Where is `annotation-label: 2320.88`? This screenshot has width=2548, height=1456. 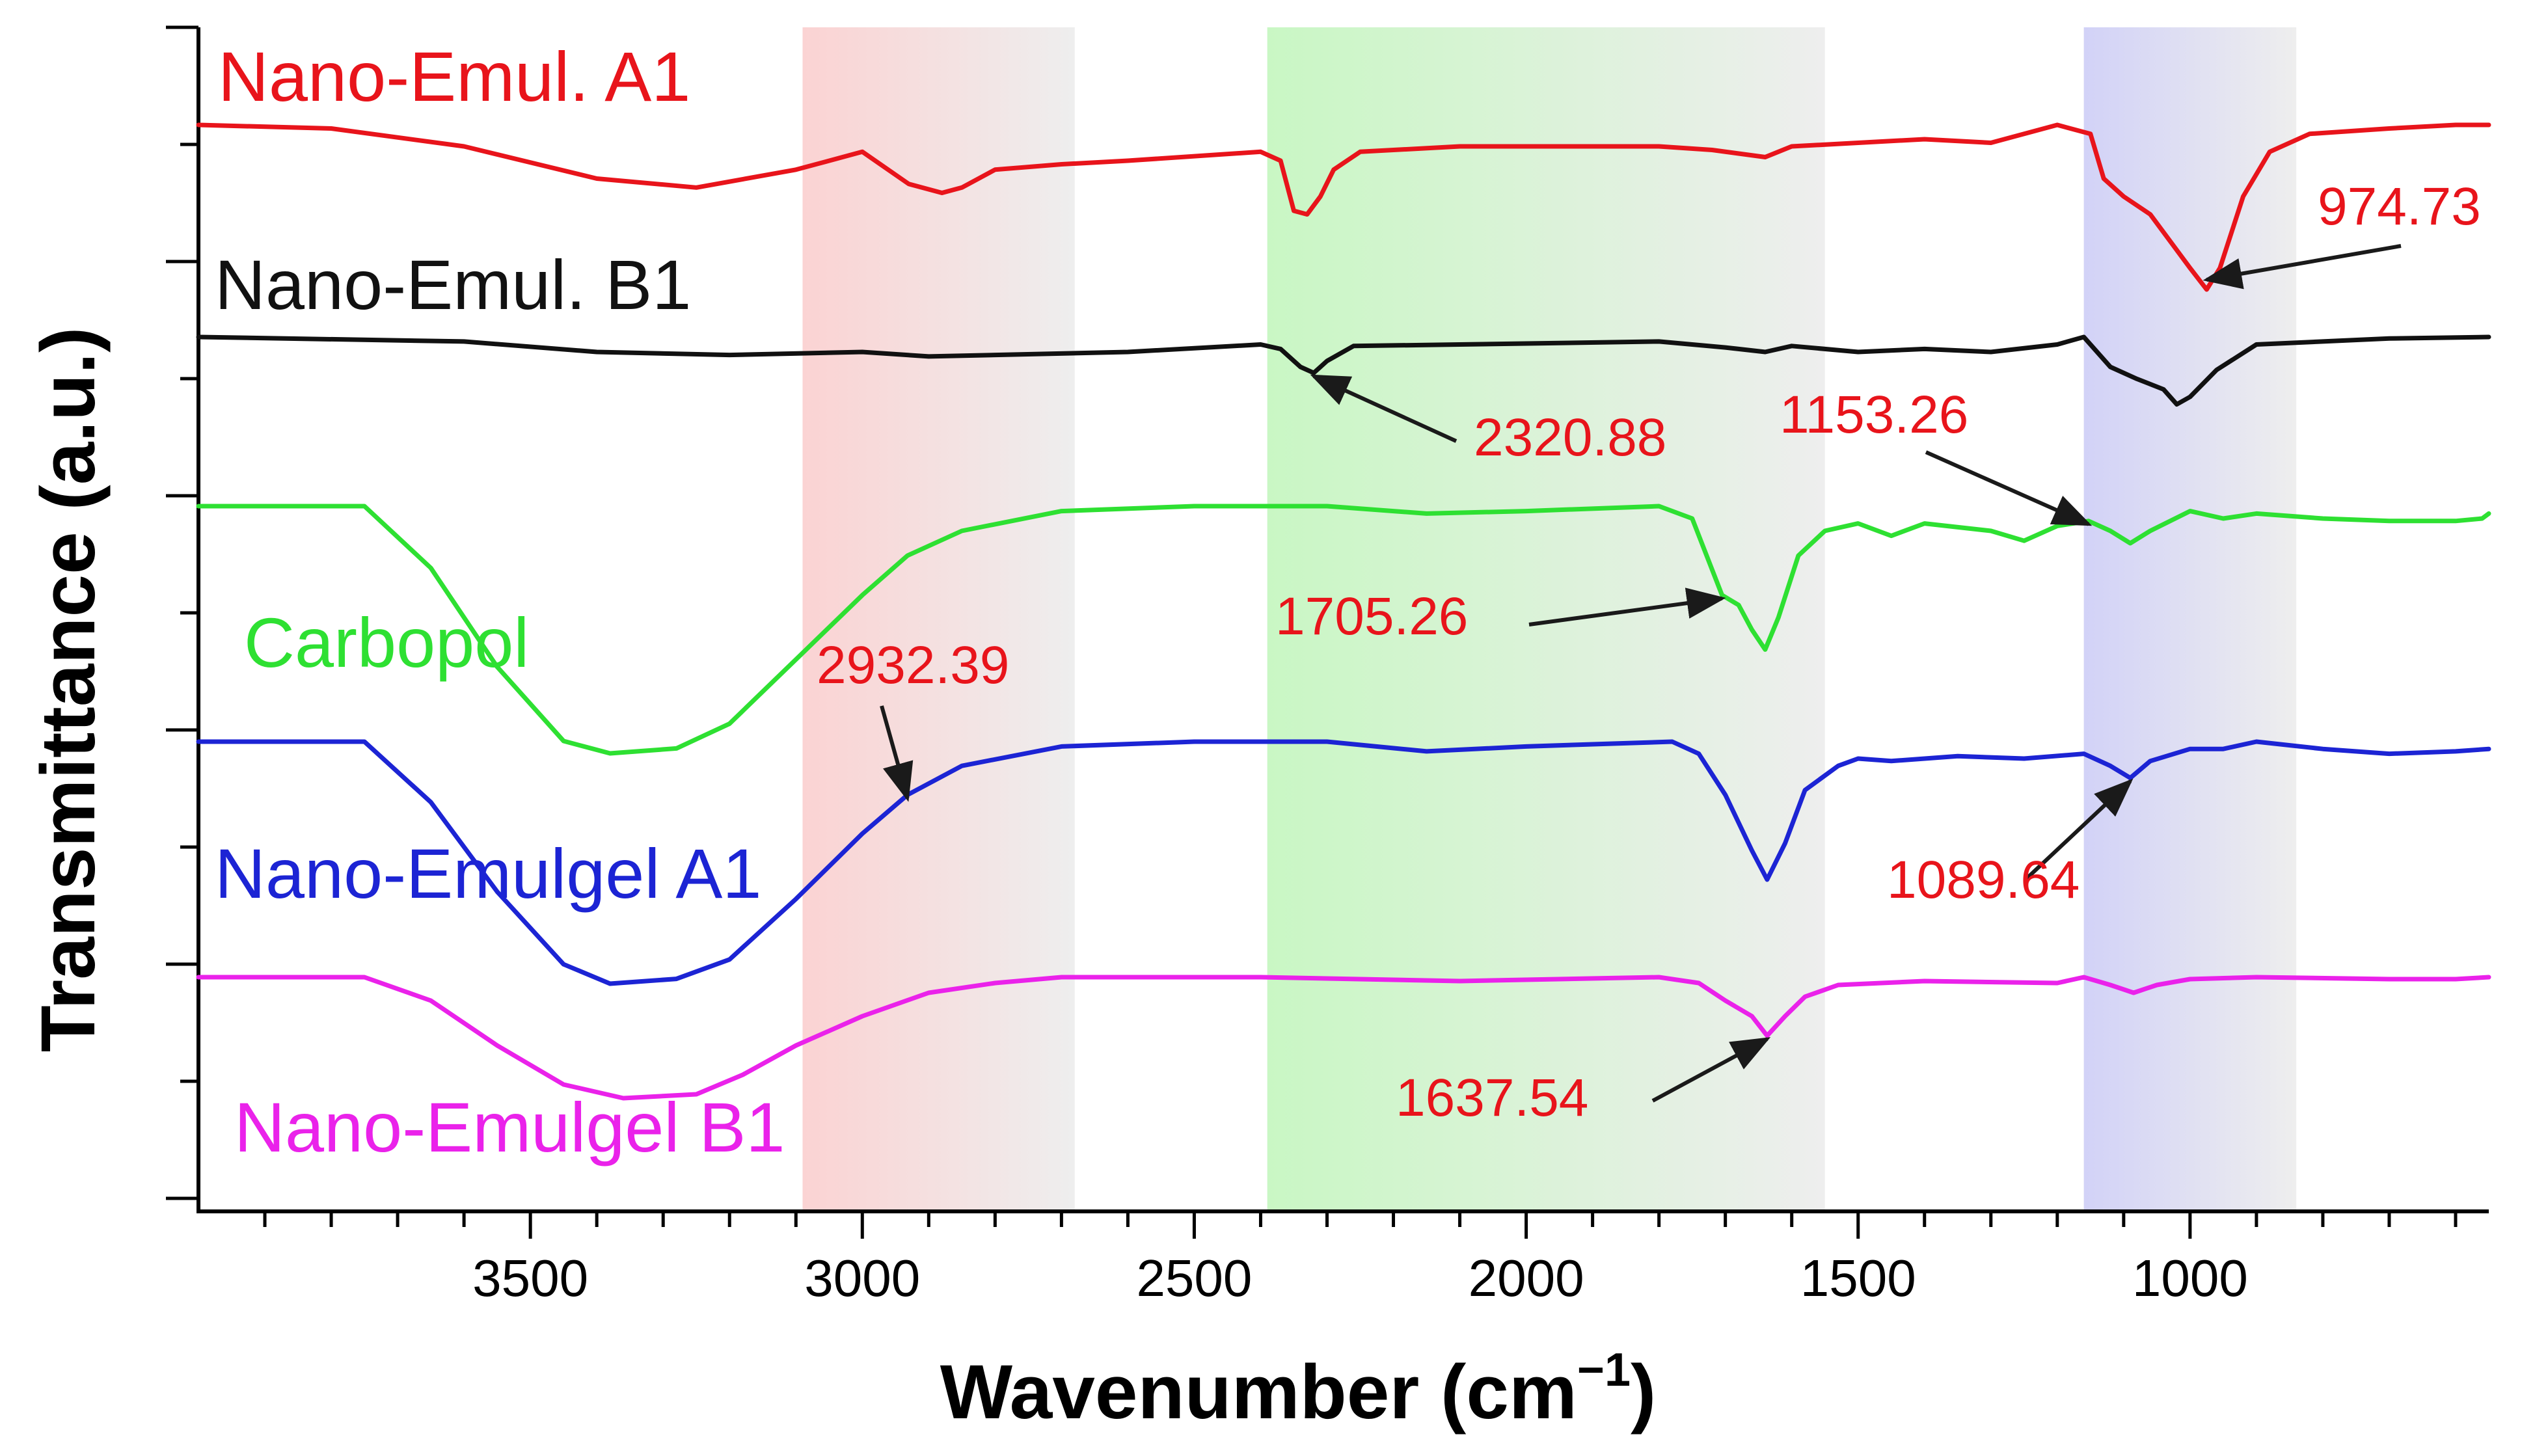 annotation-label: 2320.88 is located at coordinates (1570, 437).